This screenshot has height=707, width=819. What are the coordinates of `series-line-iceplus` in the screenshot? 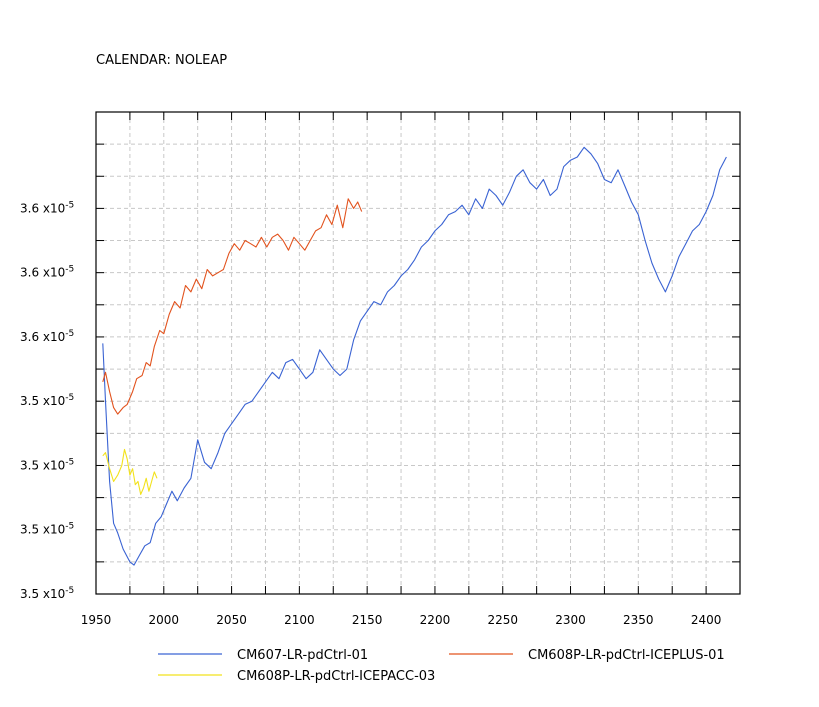 It's located at (232, 306).